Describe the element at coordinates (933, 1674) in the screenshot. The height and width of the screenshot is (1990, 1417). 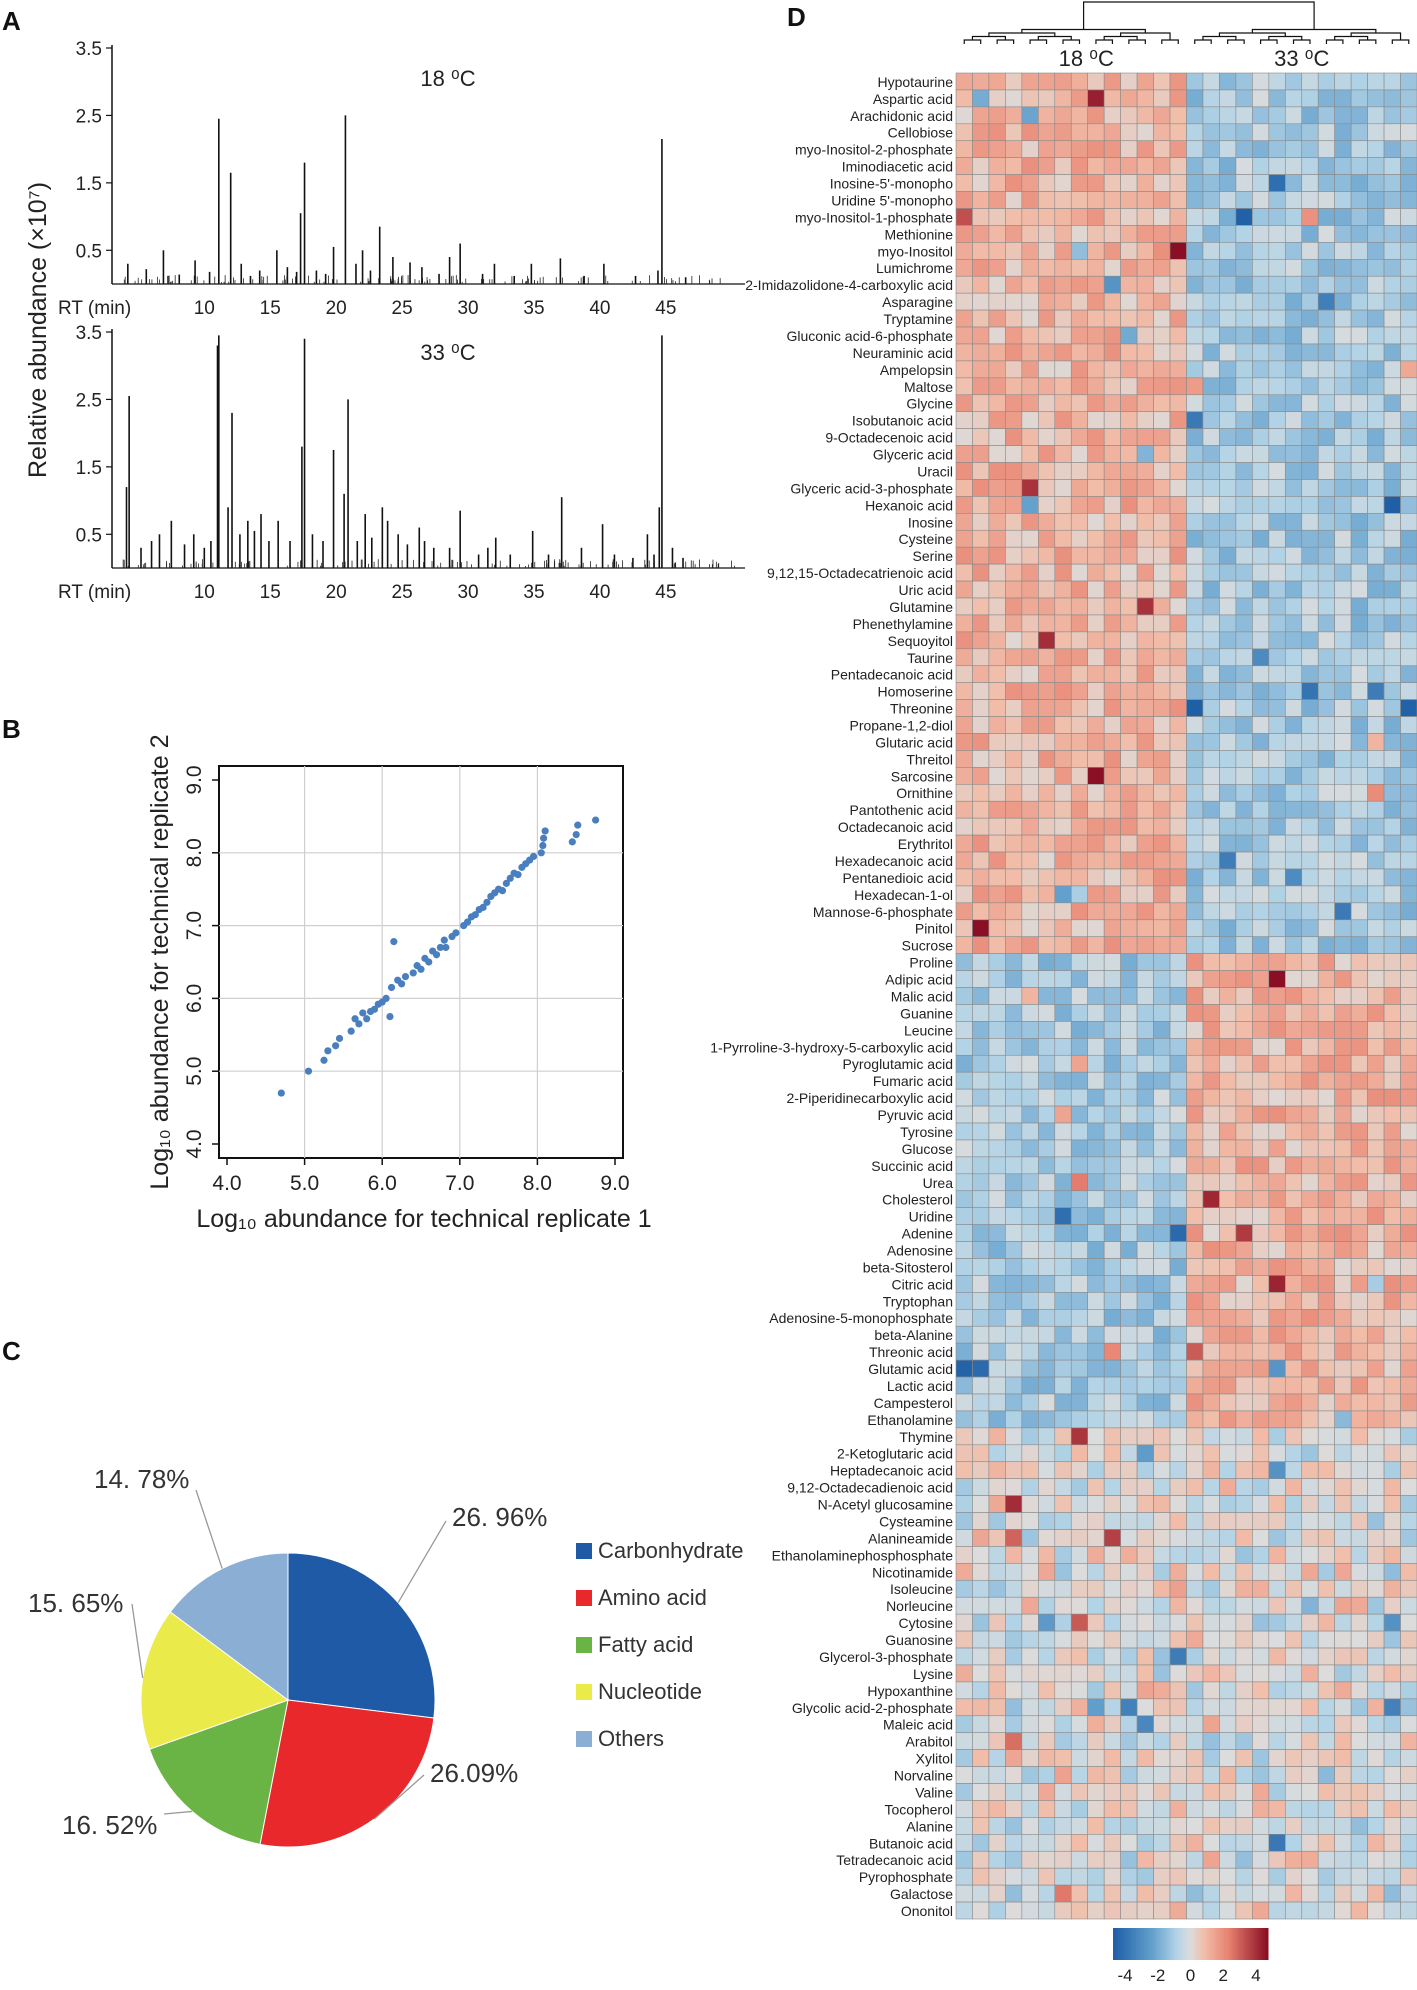
I see `row-label: Lysine` at that location.